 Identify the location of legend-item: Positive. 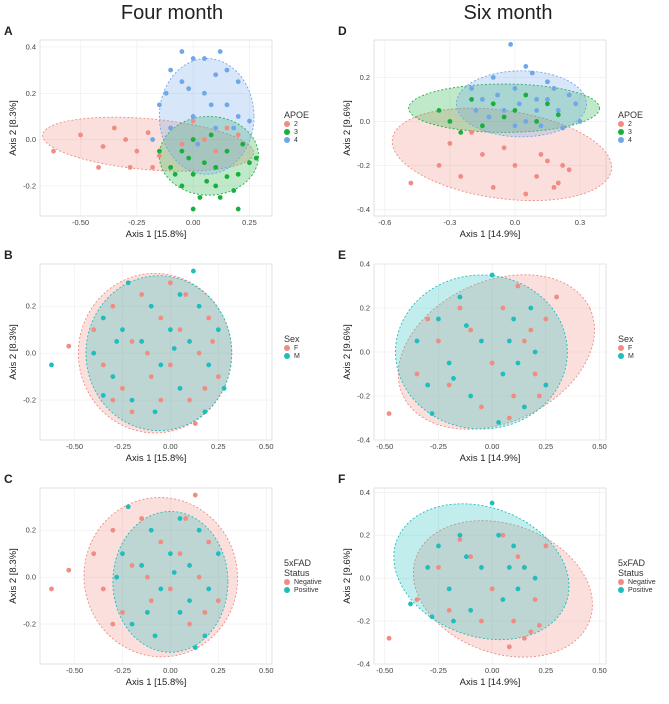
(637, 590).